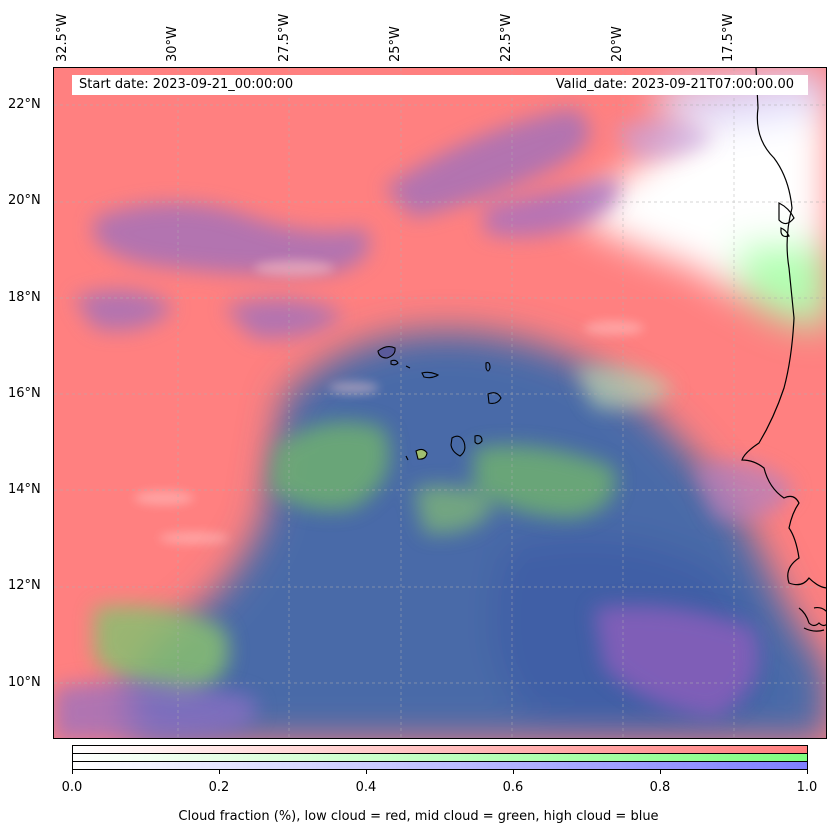 This screenshot has height=836, width=837. Describe the element at coordinates (395, 44) in the screenshot. I see `lon-label-25w: 25°W` at that location.